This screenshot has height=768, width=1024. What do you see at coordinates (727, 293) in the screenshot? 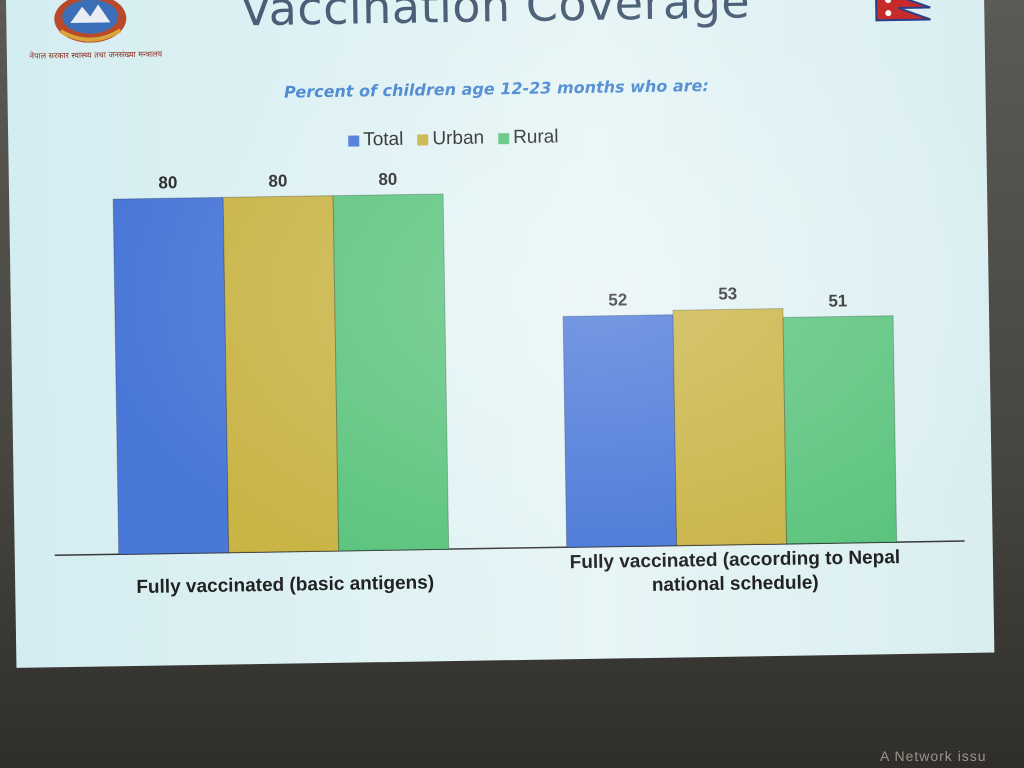
I see `data-label-urban-1: 53` at bounding box center [727, 293].